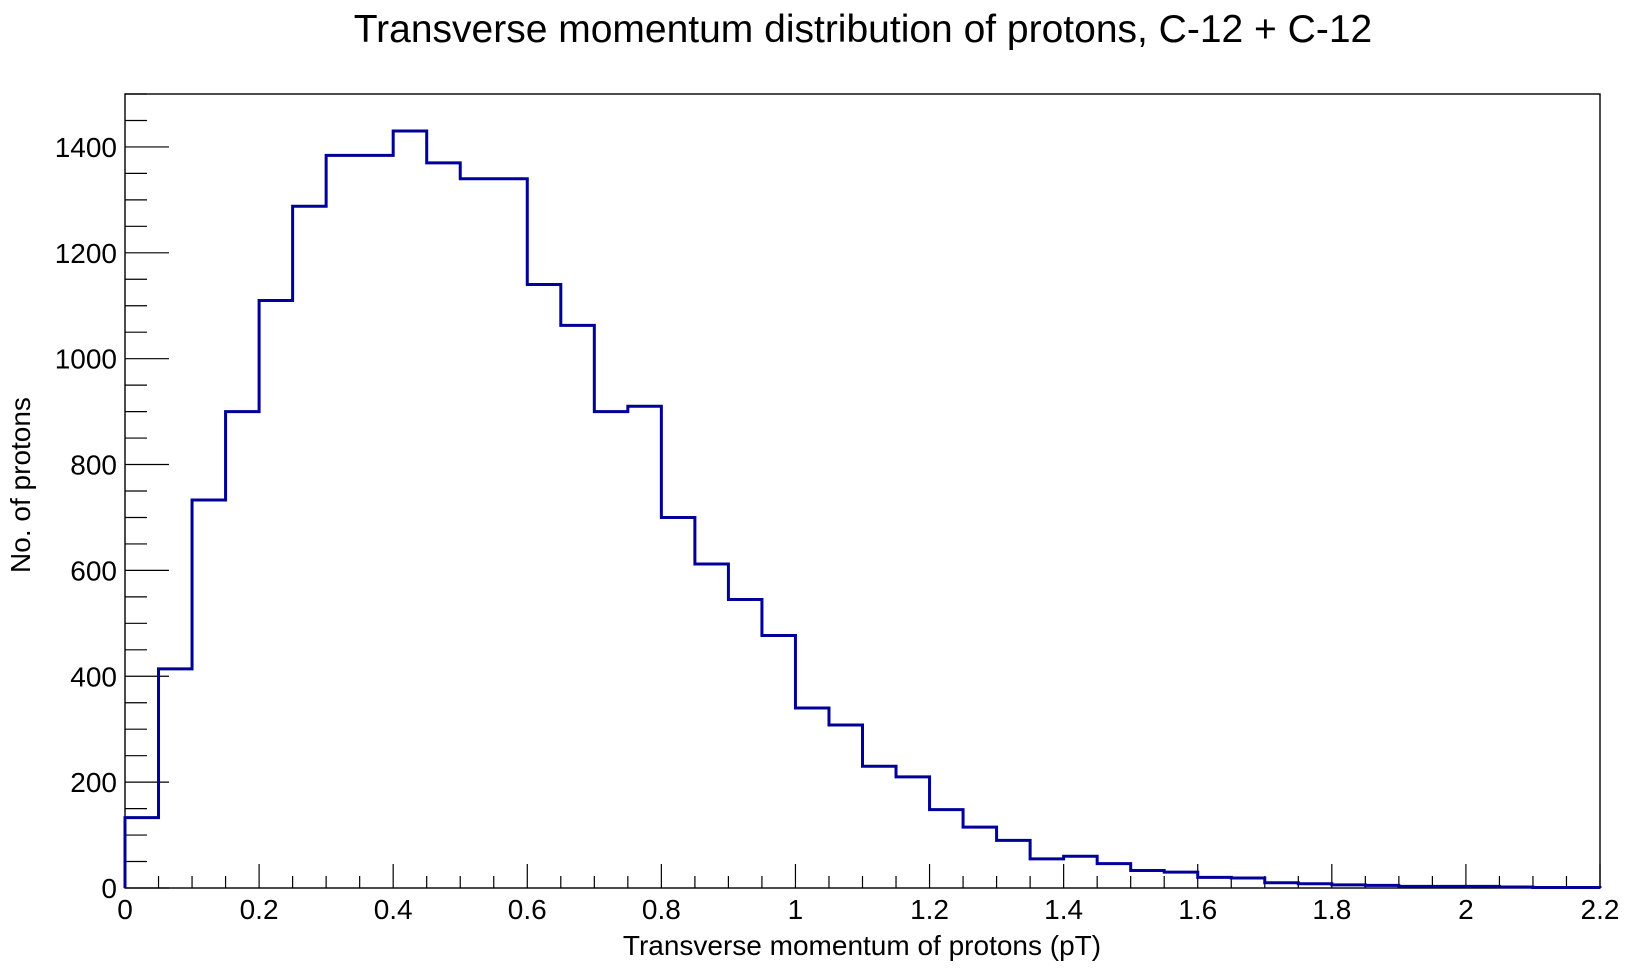  What do you see at coordinates (862, 945) in the screenshot?
I see `x-axis-label: Transverse momentum of protons (pT)` at bounding box center [862, 945].